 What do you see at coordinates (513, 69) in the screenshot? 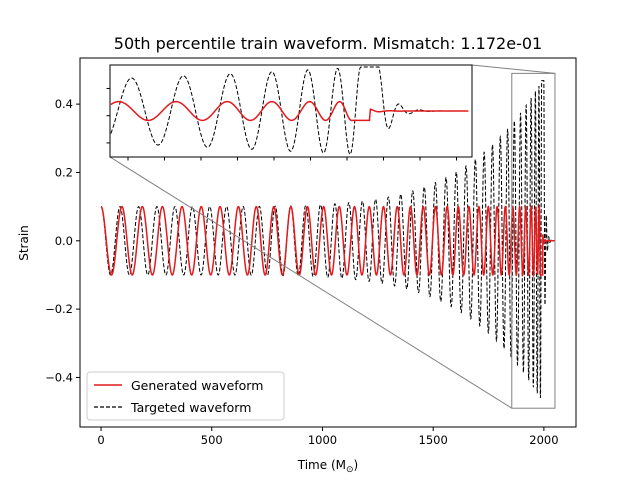
I see `zoom-connector-top` at bounding box center [513, 69].